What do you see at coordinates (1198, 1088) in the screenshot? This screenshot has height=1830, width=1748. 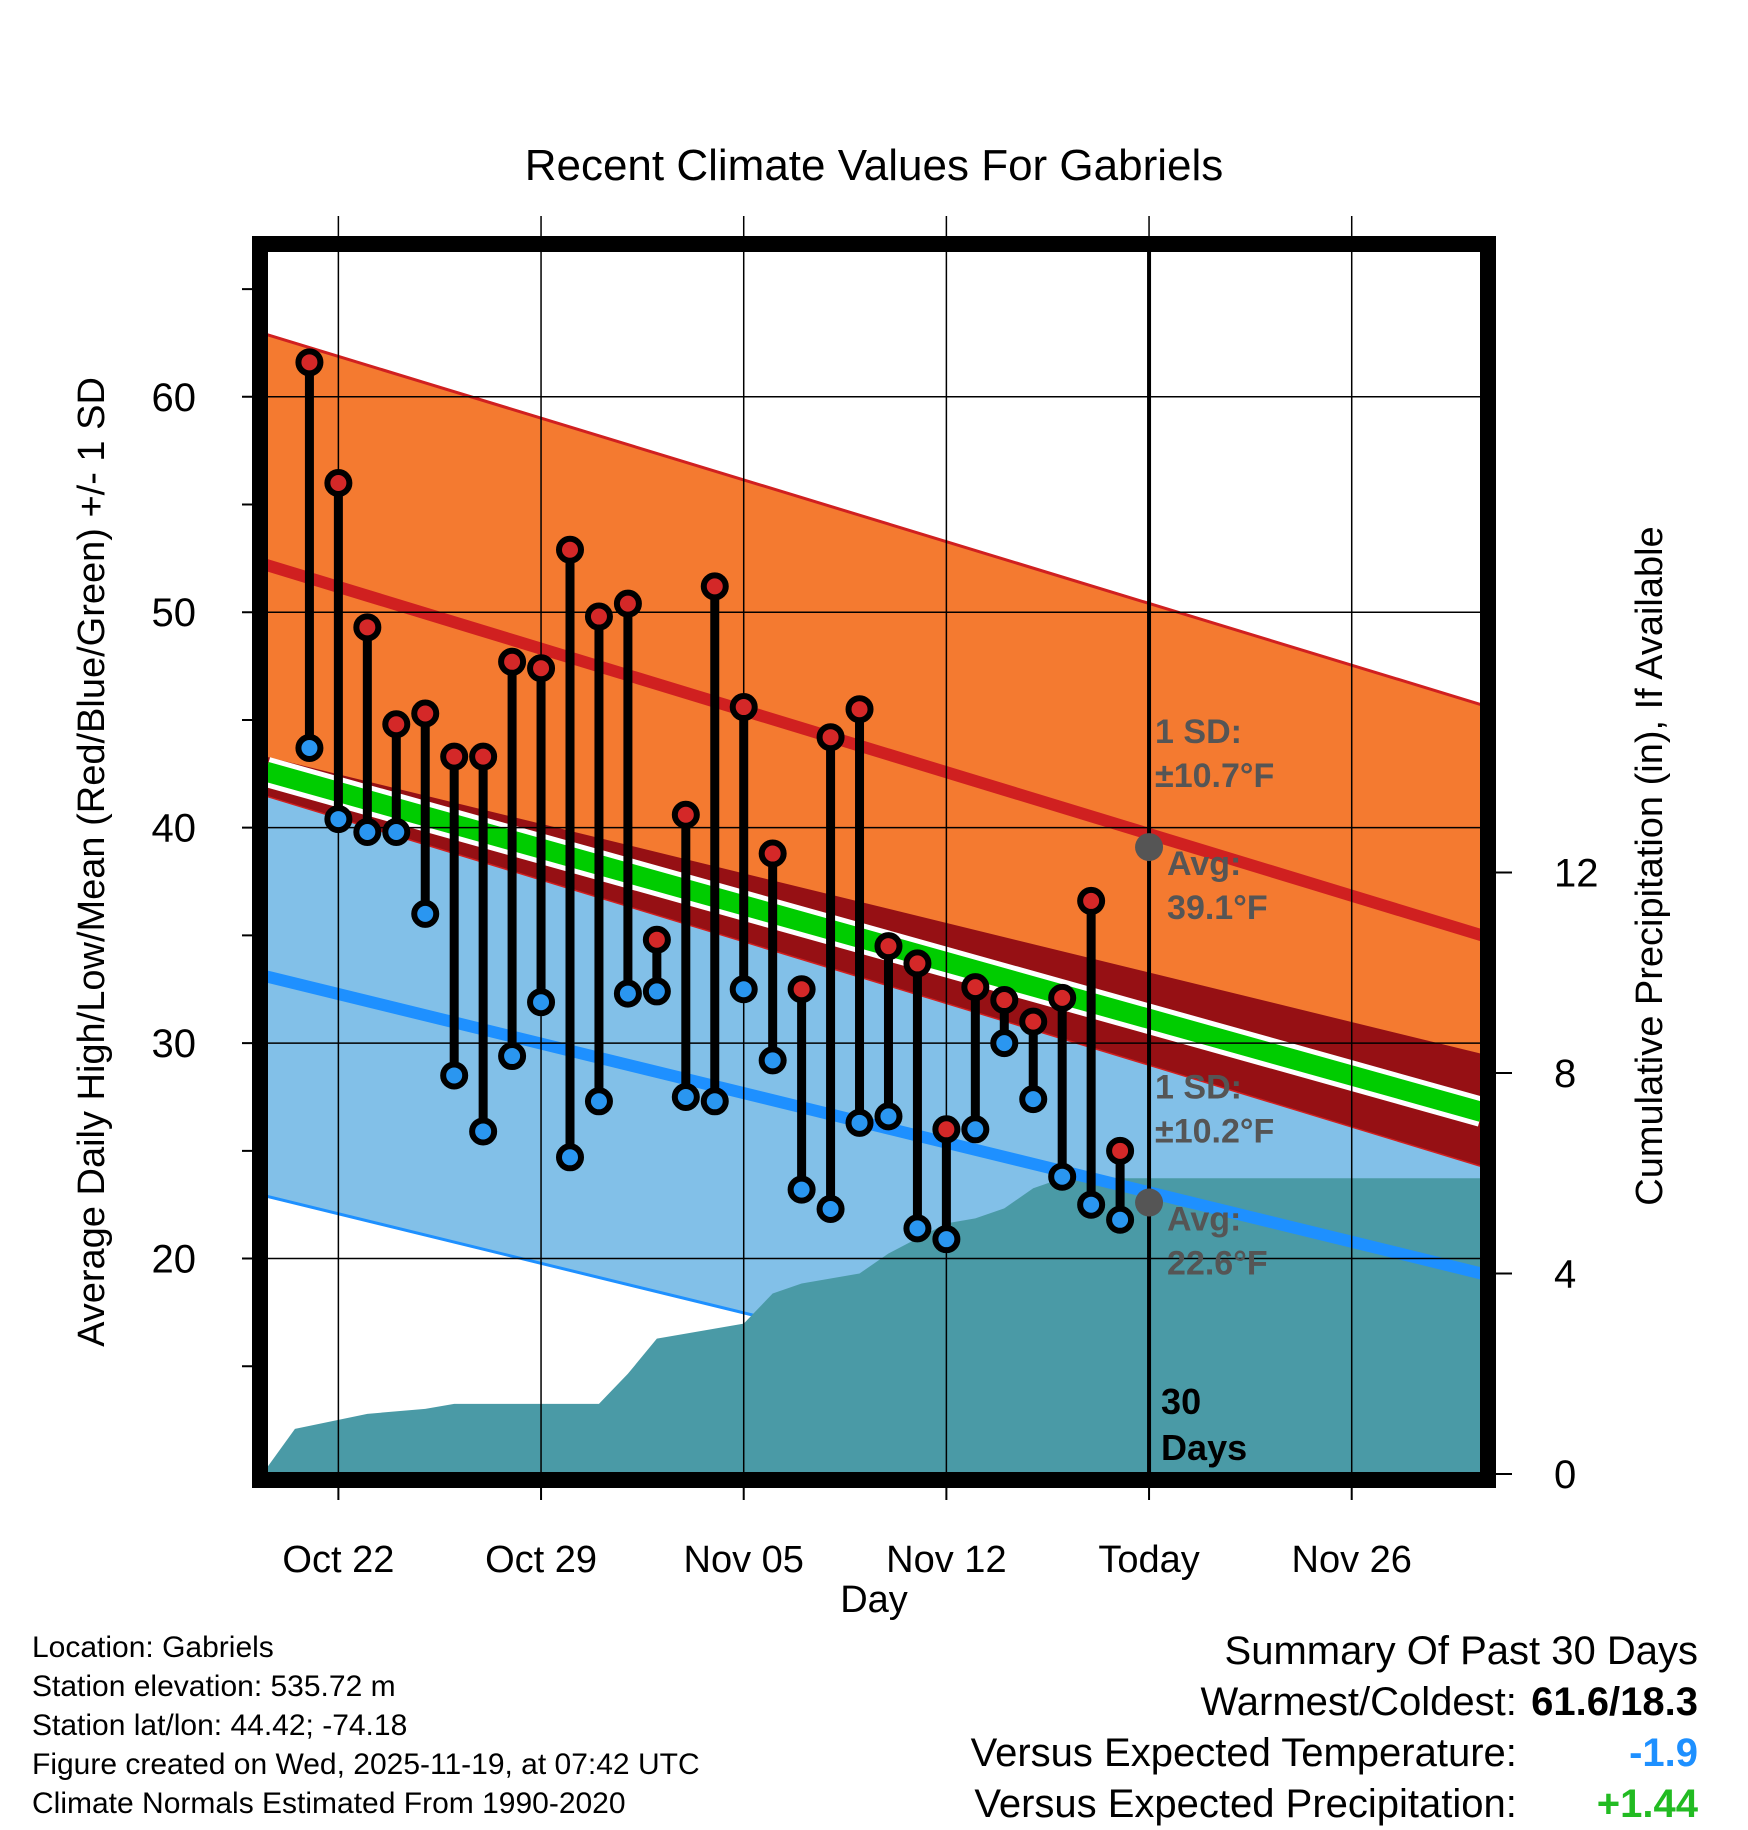 I see `low-sd-label: 1 SD:` at bounding box center [1198, 1088].